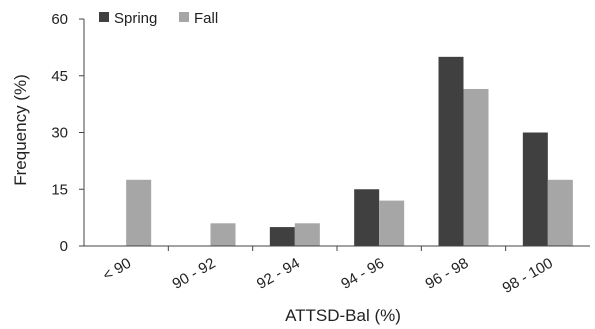  I want to click on x-tick-label: 98 - 100, so click(528, 276).